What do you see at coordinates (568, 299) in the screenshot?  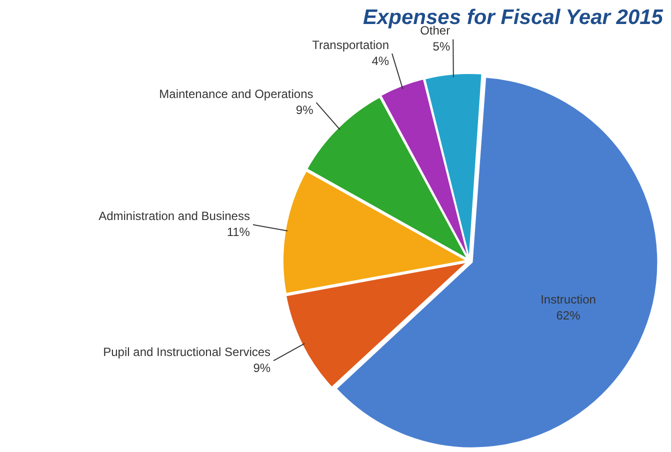 I see `slice-label: Instruction` at bounding box center [568, 299].